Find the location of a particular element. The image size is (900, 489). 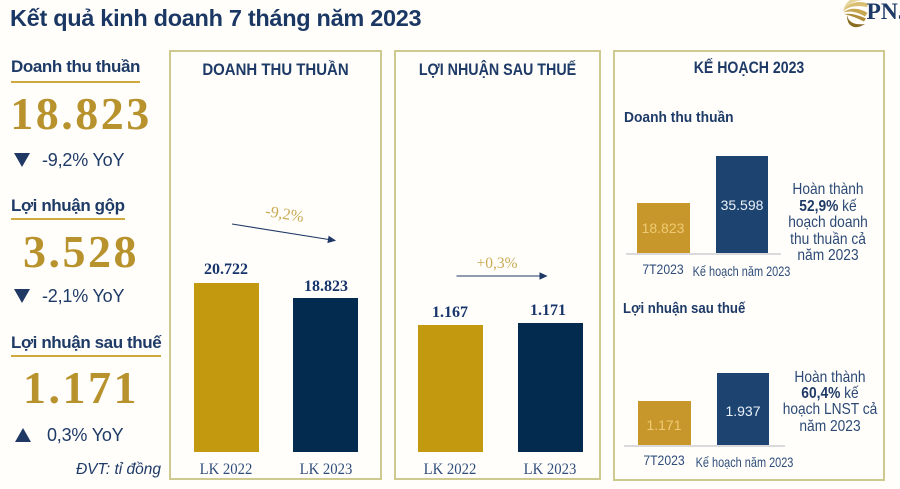

svg-text: PNJ is located at coordinates (883, 12).